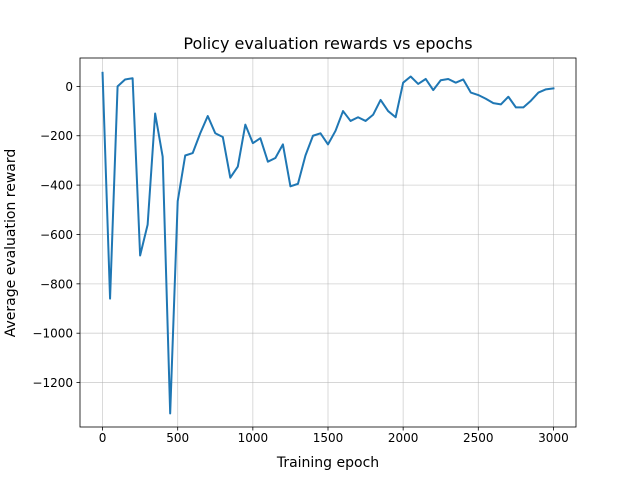 The width and height of the screenshot is (640, 480). I want to click on y-axis-label: Average evaluation reward, so click(11, 243).